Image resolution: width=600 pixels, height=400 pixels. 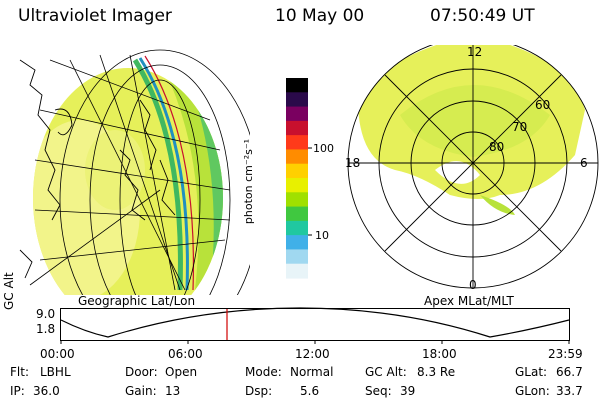 I want to click on mlat-label-70: 70, so click(x=520, y=127).